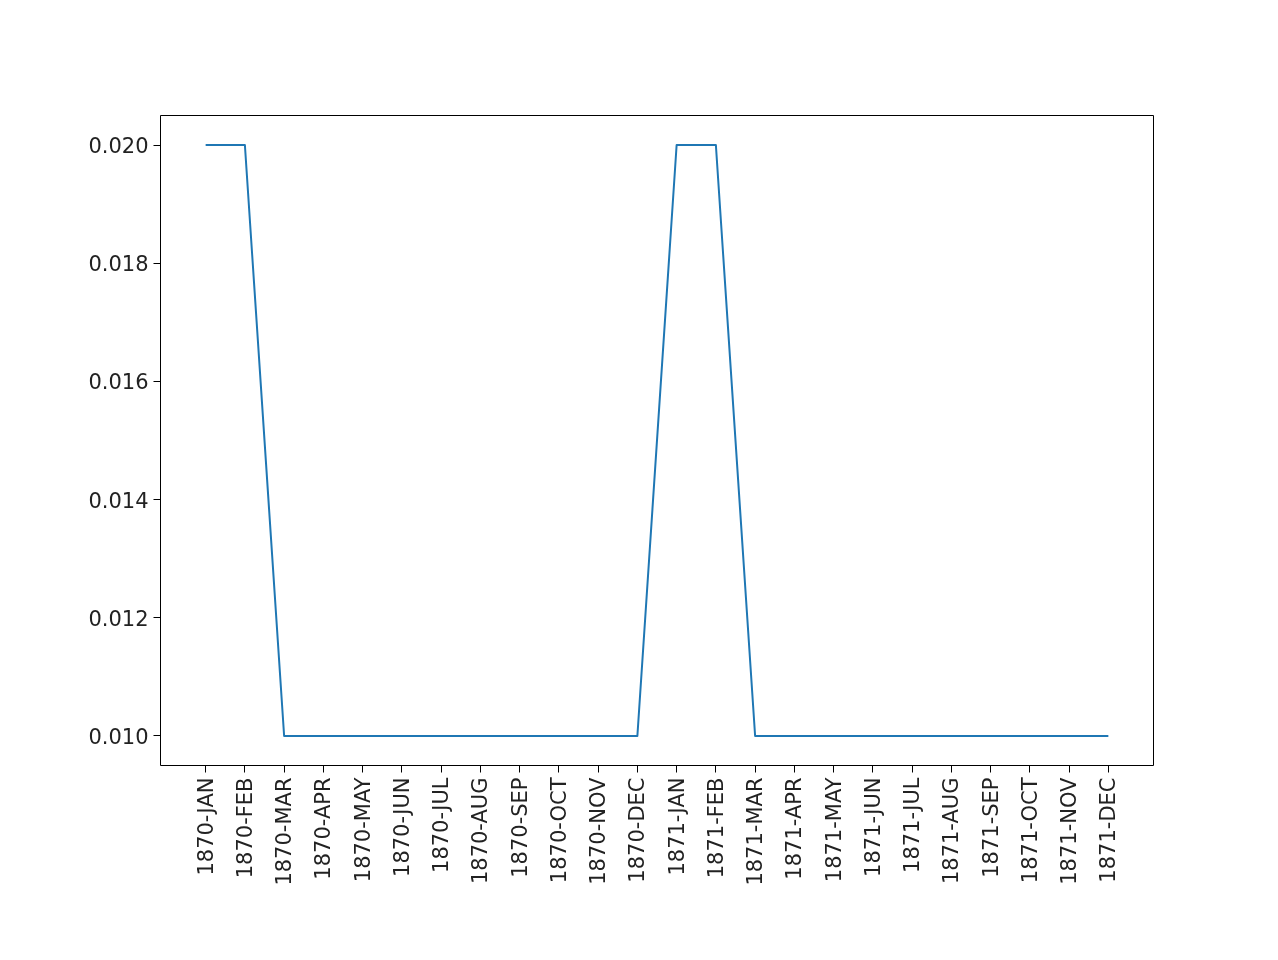  Describe the element at coordinates (637, 830) in the screenshot. I see `x-tick-label: 1870-DEC` at that location.